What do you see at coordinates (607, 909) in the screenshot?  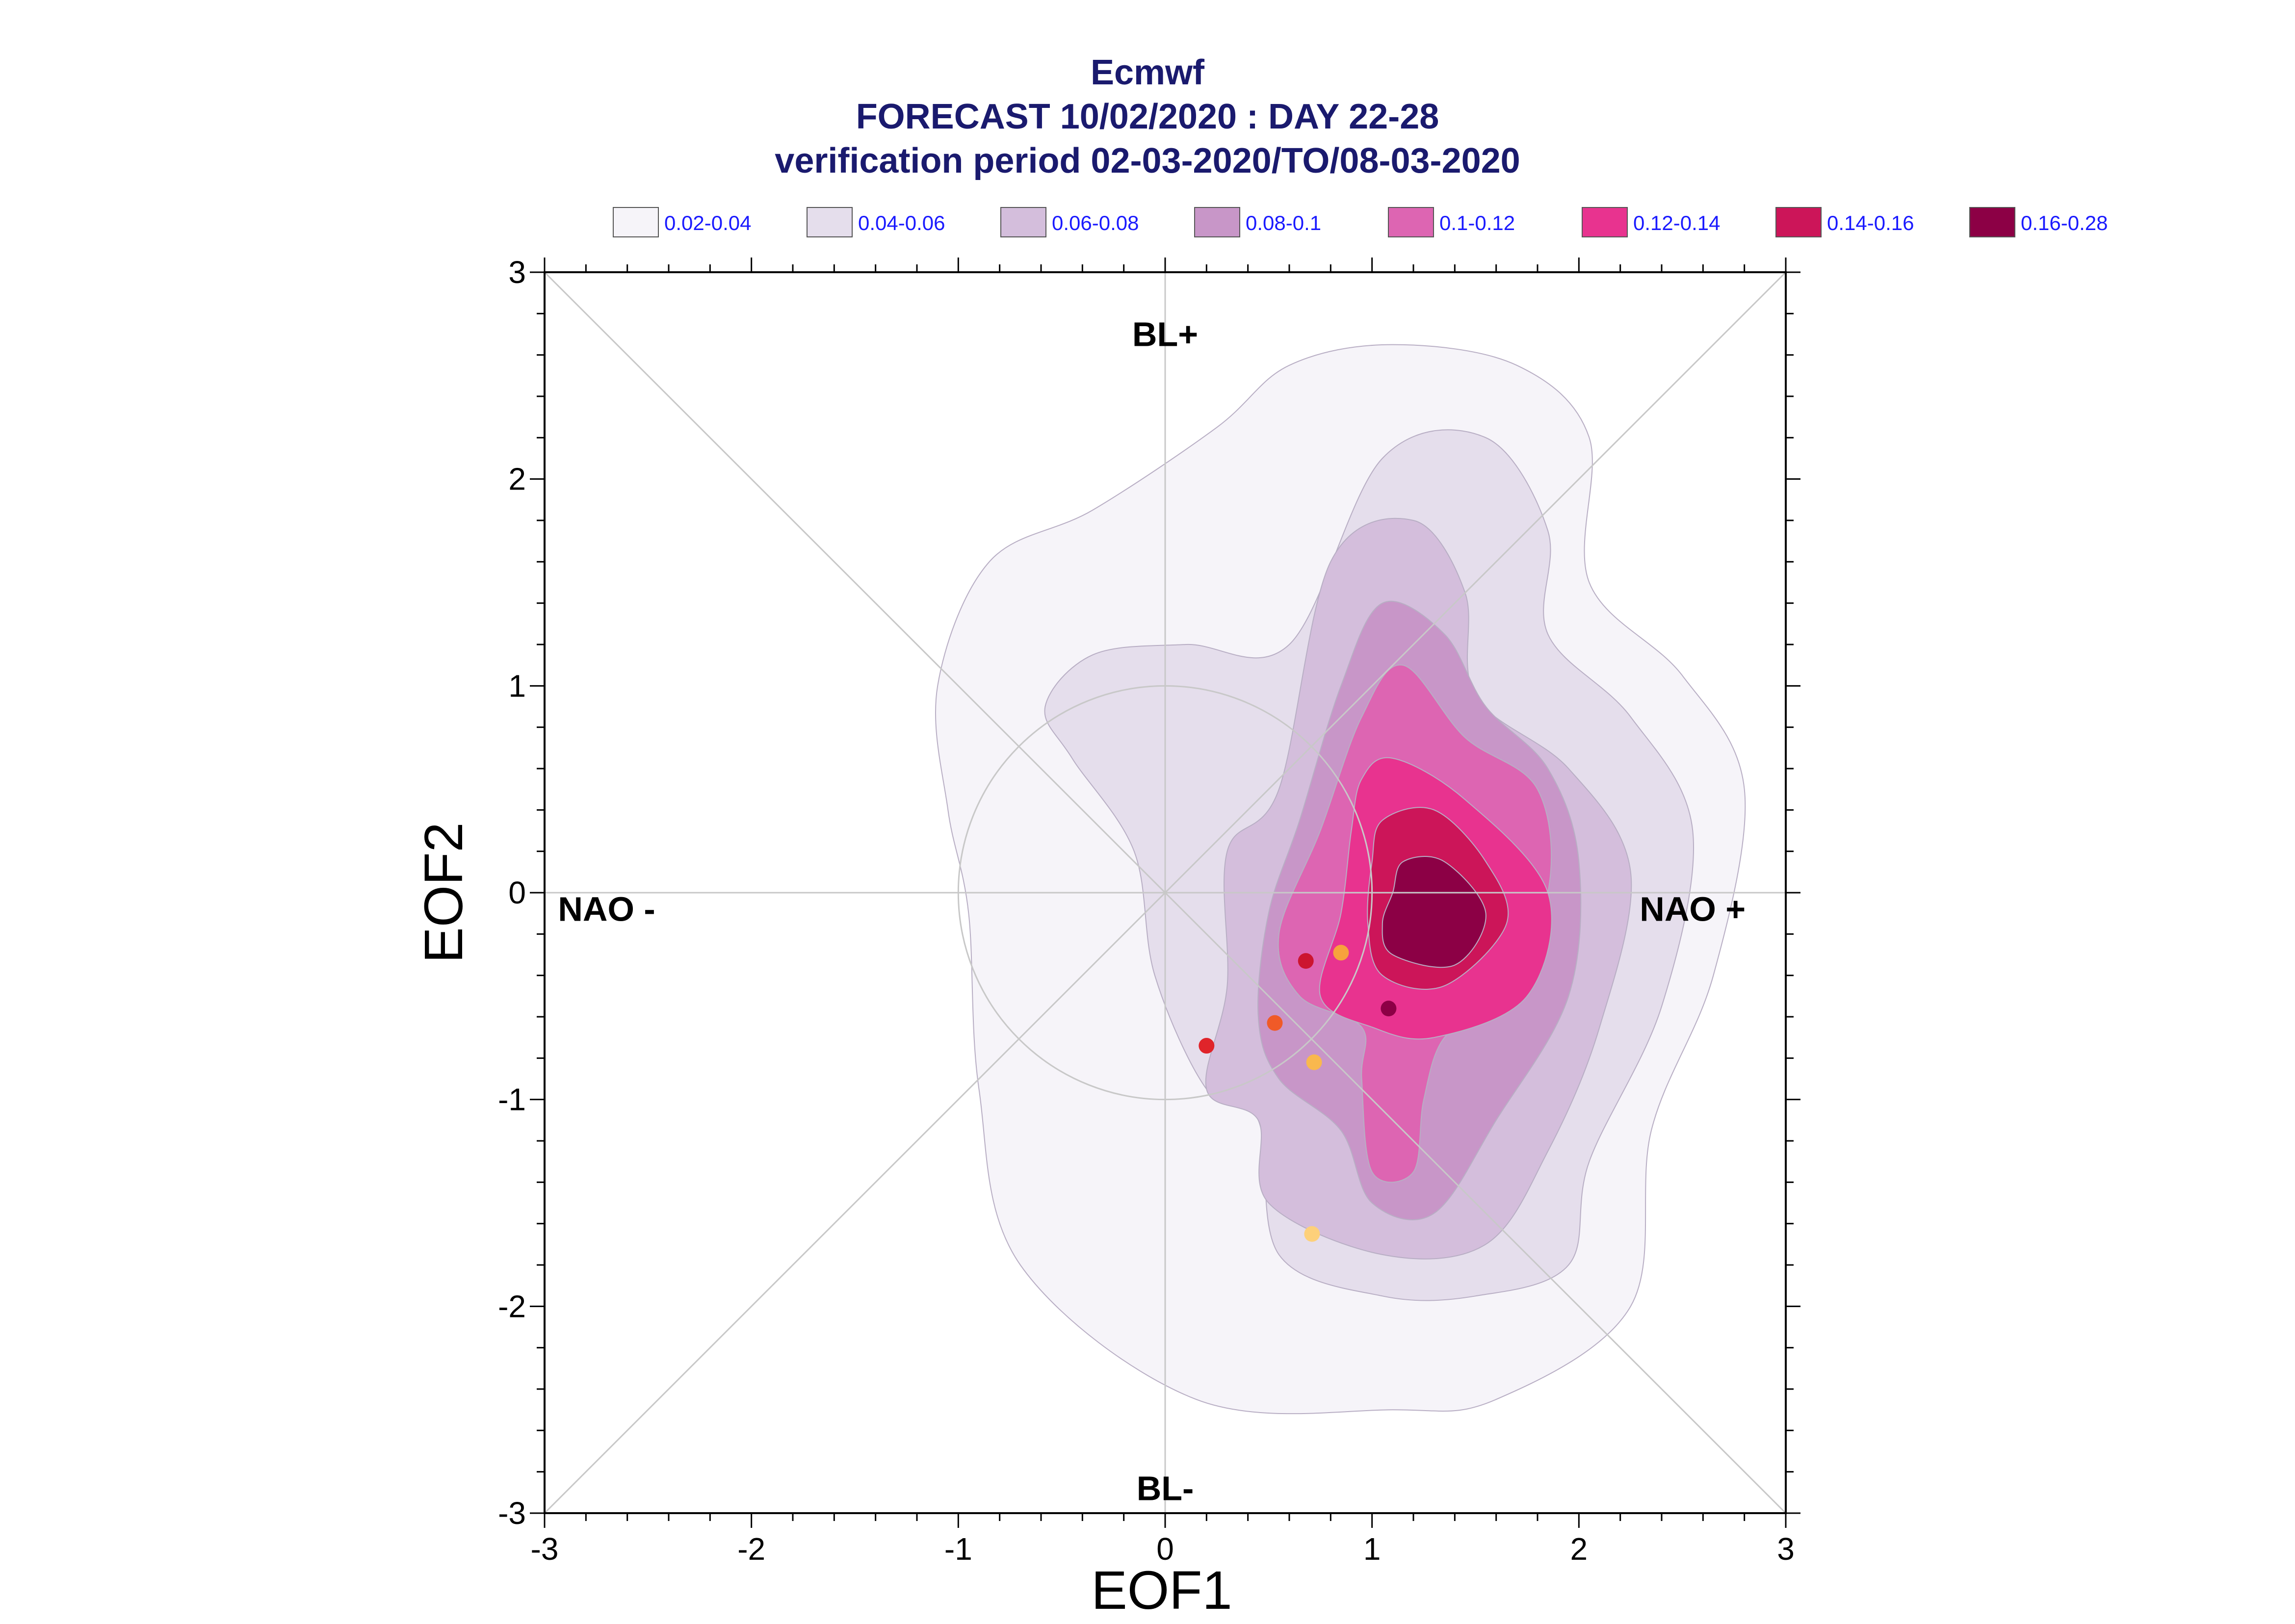 I see `regime-label: NAO -` at bounding box center [607, 909].